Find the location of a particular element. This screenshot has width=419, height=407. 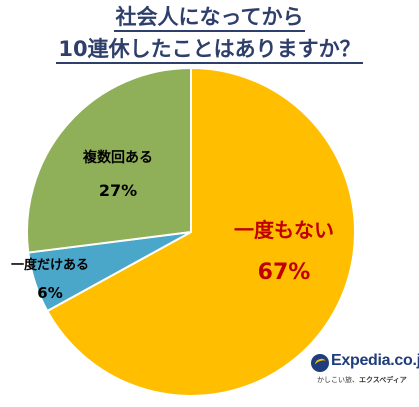

expedia-logo: Expedia.co.jp かしこい旅、エクスペディア is located at coordinates (365, 372).